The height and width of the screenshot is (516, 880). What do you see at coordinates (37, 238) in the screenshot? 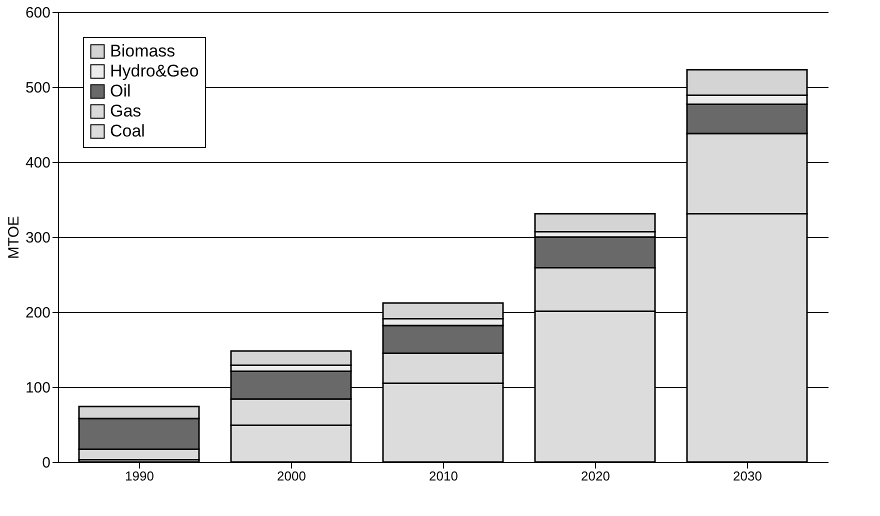
I see `y-tick-label: 300` at bounding box center [37, 238].